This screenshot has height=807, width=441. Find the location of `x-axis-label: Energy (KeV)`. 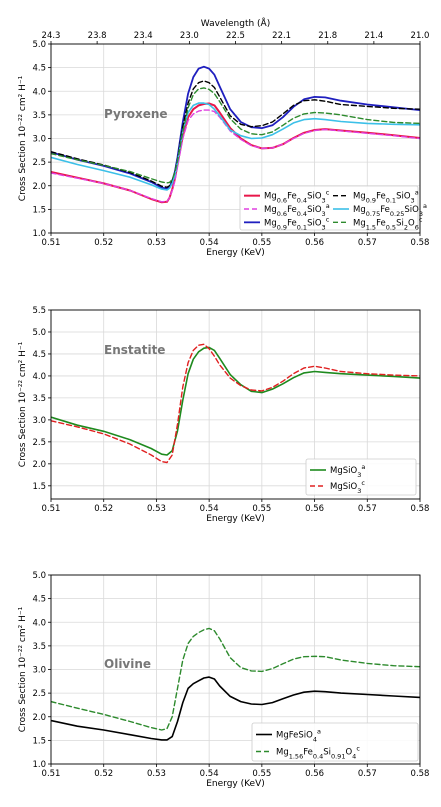

x-axis-label: Energy (KeV) is located at coordinates (235, 784).